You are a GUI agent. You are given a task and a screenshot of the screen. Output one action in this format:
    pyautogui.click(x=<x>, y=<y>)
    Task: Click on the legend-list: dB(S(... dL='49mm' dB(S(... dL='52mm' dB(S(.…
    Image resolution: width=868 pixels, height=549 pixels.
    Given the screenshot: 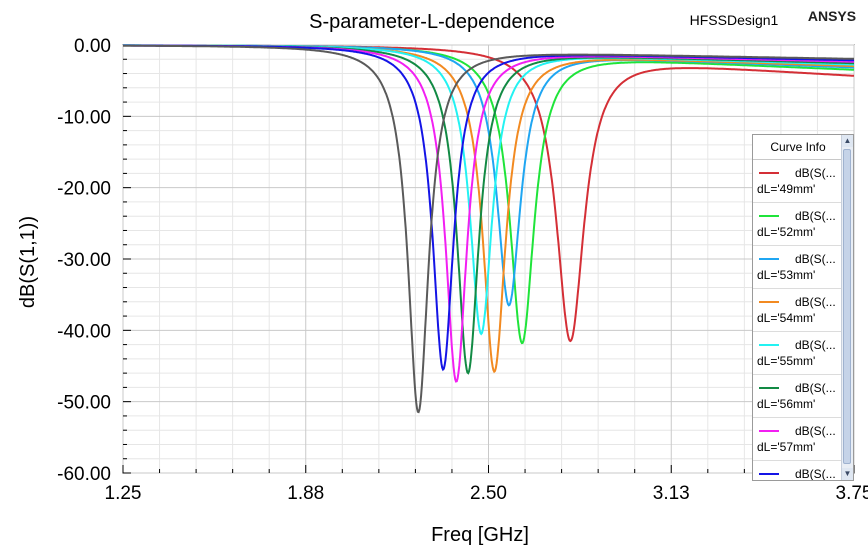 What is the action you would take?
    pyautogui.click(x=798, y=320)
    